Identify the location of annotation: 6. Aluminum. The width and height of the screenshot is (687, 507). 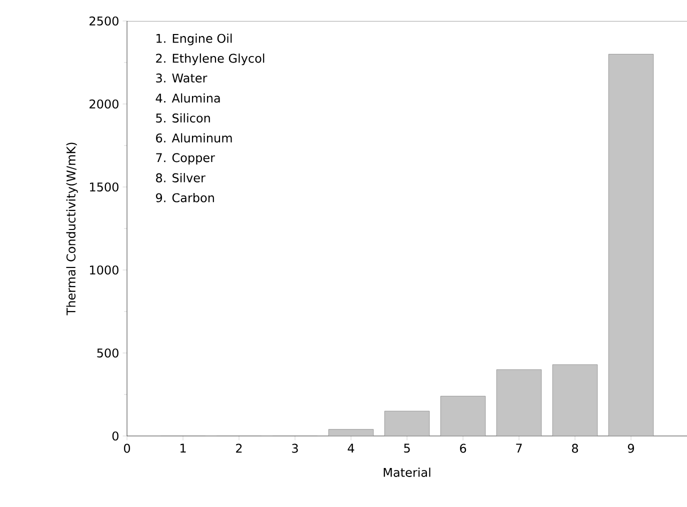
(194, 138).